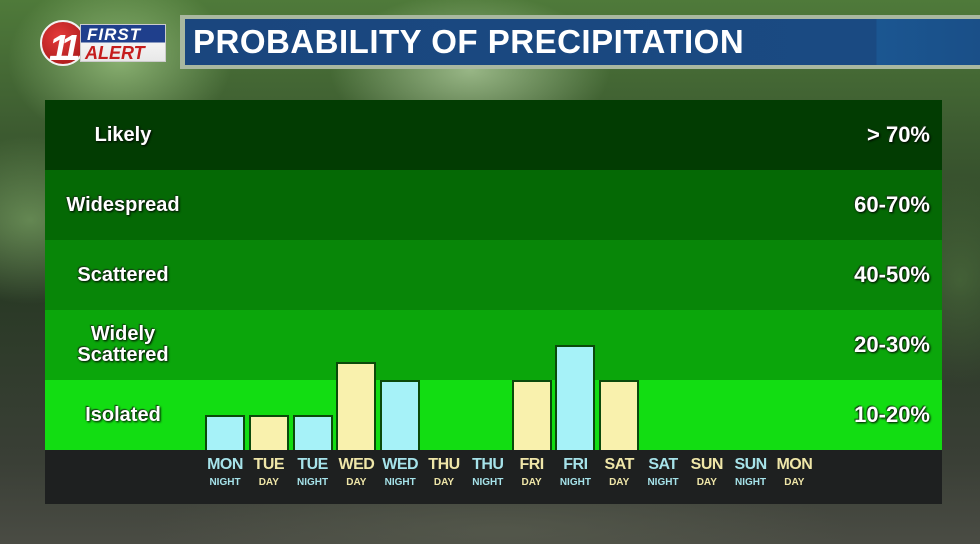 The width and height of the screenshot is (980, 544). I want to click on title-bar: PROBABILITY OF PRECIPITATION, so click(580, 42).